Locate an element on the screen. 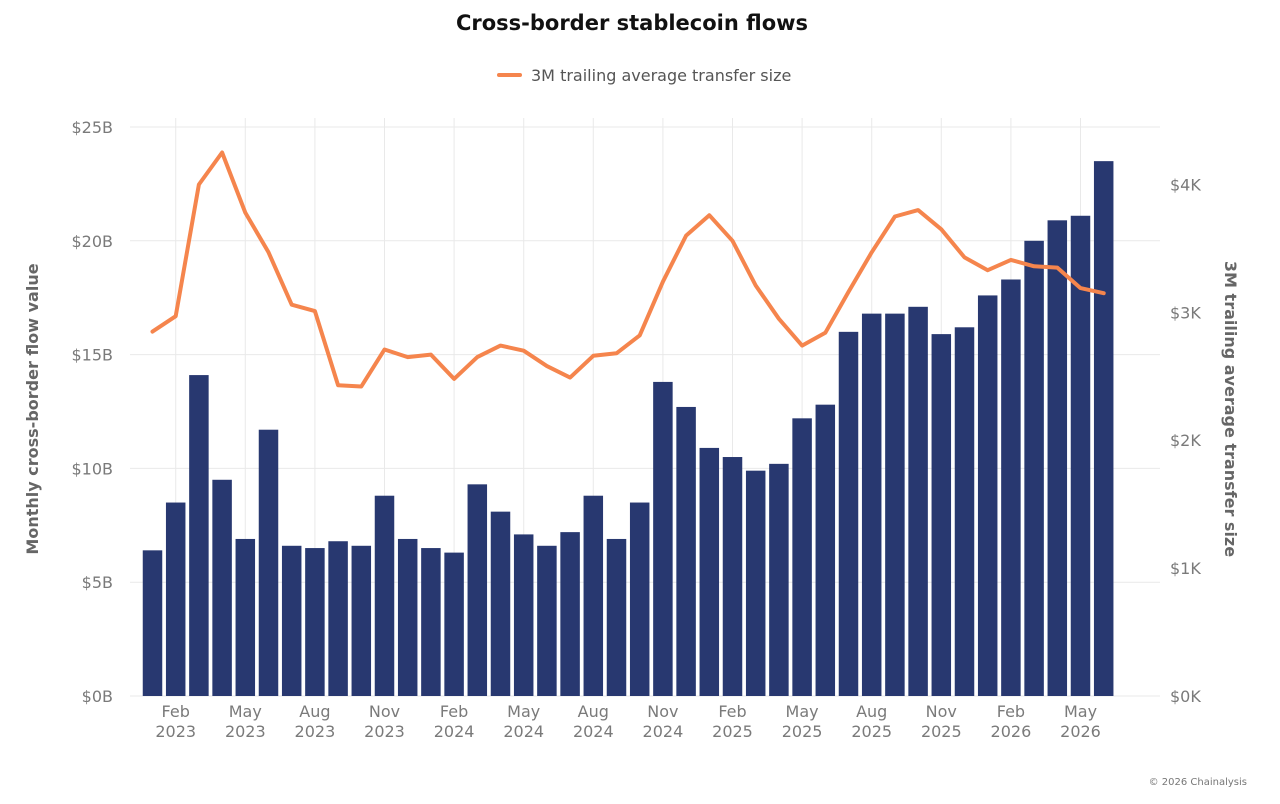 The width and height of the screenshot is (1280, 804). chart-title: Cross-border stablecoin flows is located at coordinates (632, 23).